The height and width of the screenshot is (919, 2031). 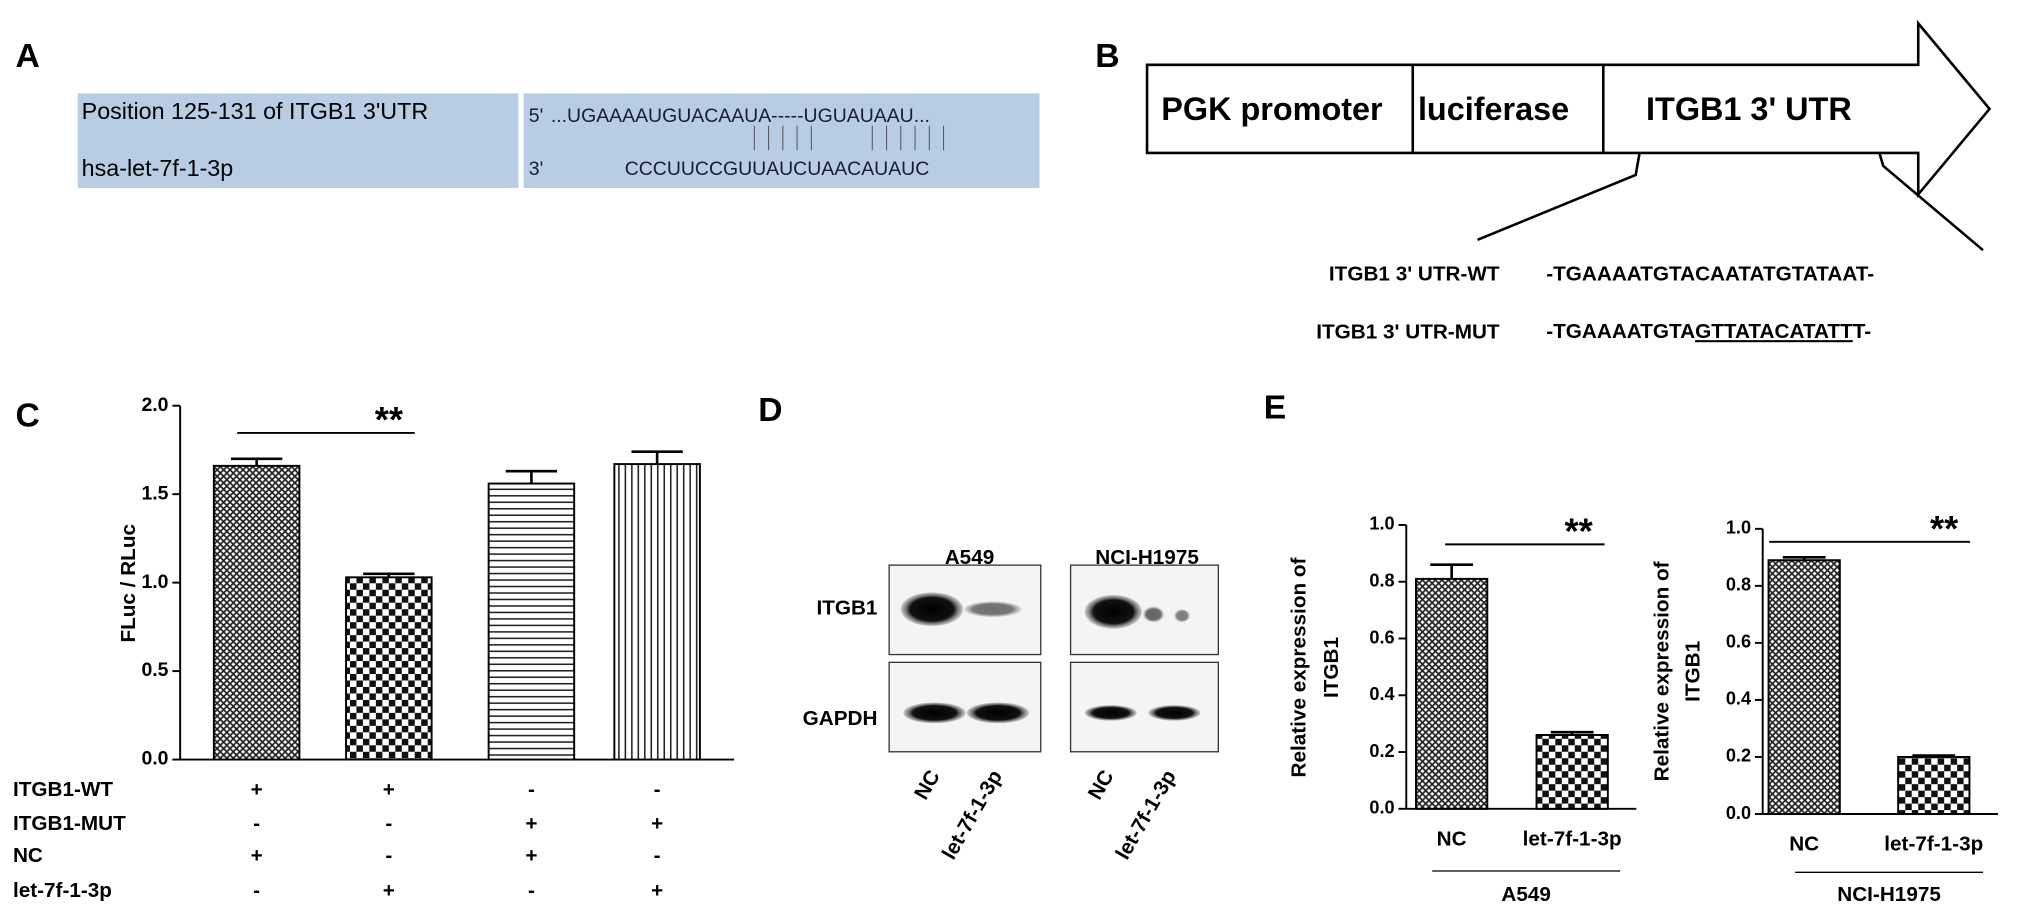 What do you see at coordinates (1862, 332) in the screenshot?
I see `mut-seq-end: T-` at bounding box center [1862, 332].